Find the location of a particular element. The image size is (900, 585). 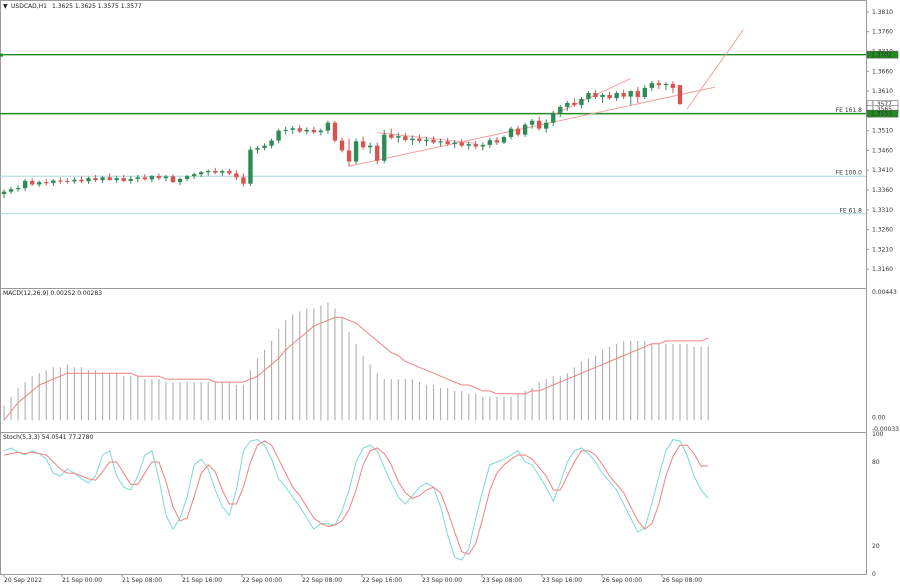

time-tick-label: 21 Sep 16:00 is located at coordinates (202, 580).